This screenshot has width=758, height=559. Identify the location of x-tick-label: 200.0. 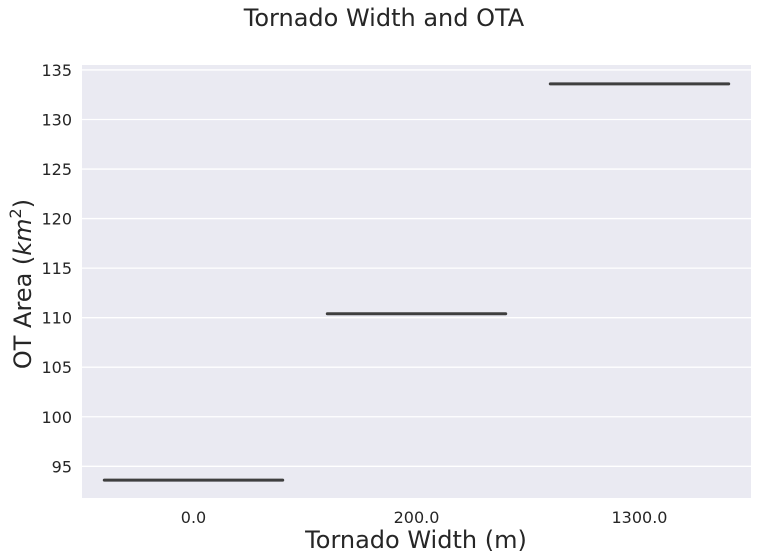
(417, 517).